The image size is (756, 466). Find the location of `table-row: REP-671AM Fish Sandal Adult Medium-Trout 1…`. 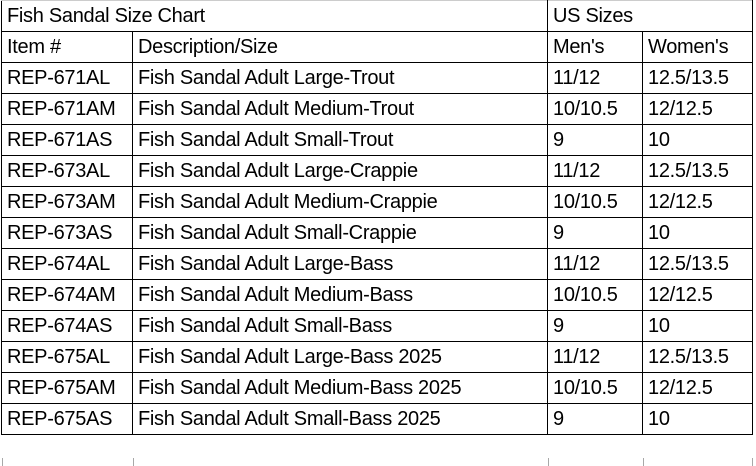

table-row: REP-671AM Fish Sandal Adult Medium-Trout 1… is located at coordinates (377, 109).